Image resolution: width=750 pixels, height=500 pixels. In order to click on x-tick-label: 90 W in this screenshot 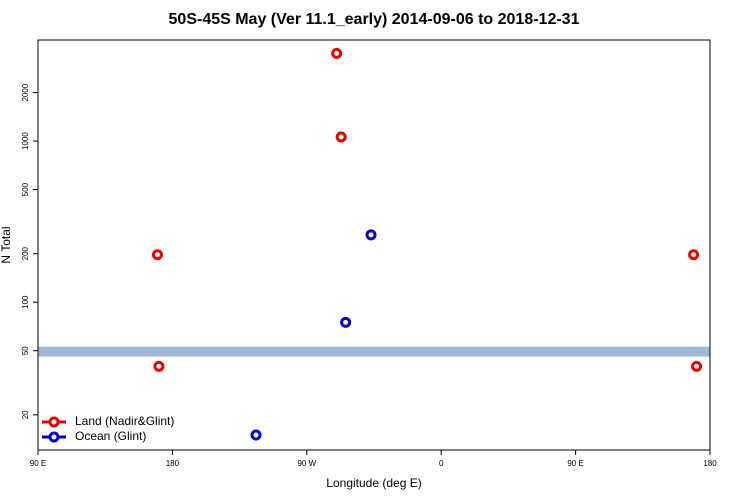, I will do `click(306, 463)`.